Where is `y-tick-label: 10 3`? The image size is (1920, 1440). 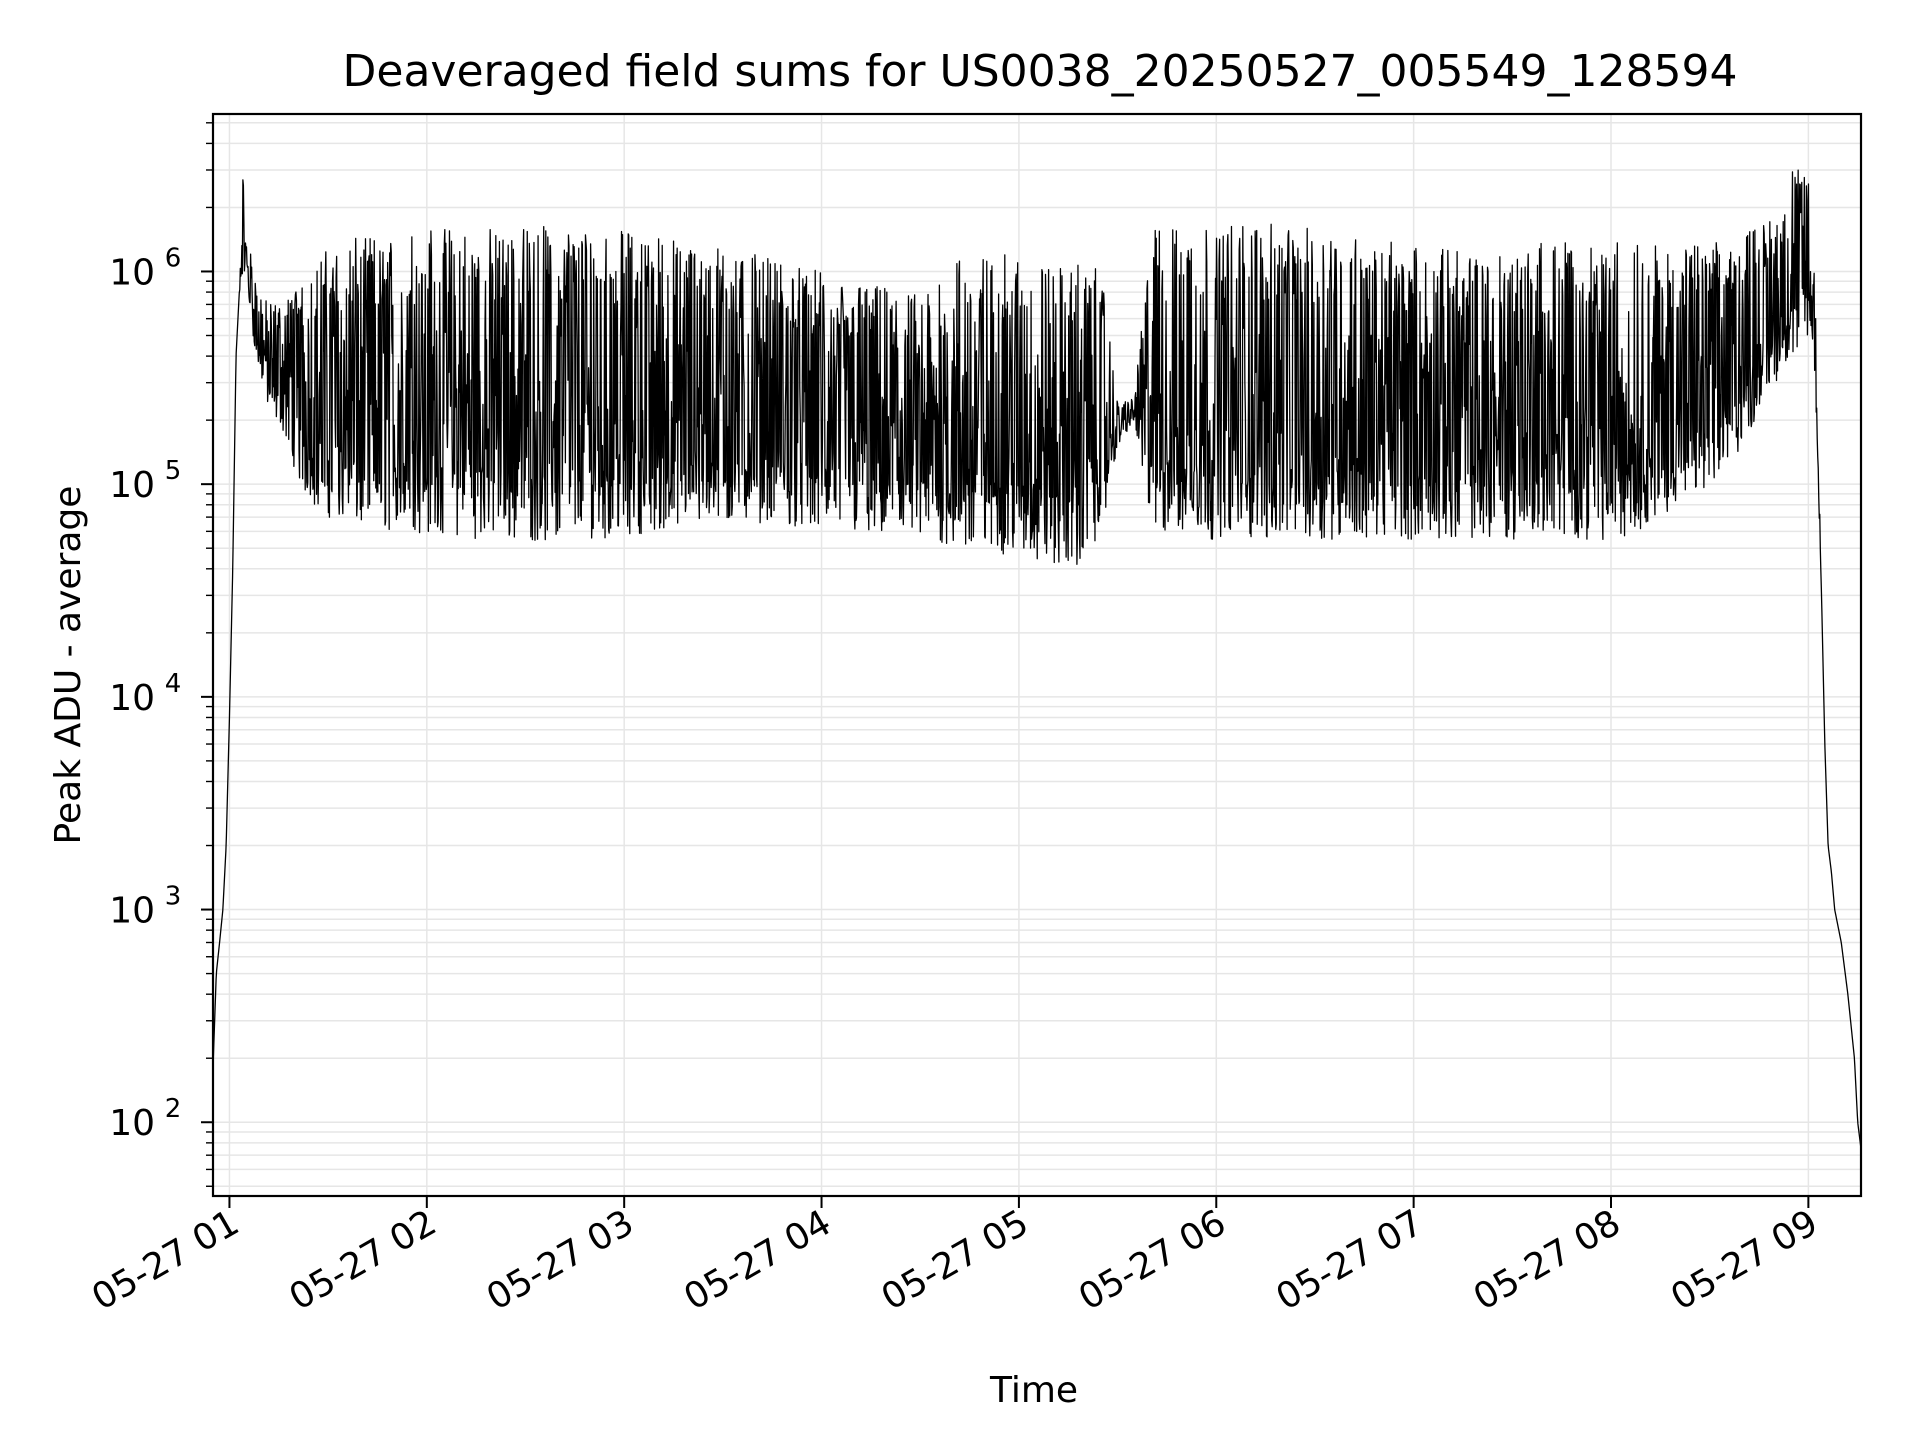 y-tick-label: 10 3 is located at coordinates (145, 907).